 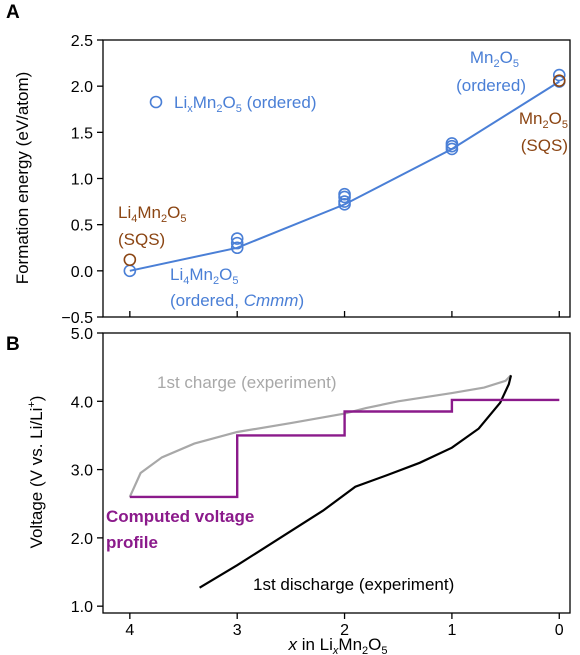 I want to click on panel-a-ylabel: Formation energy (eV/atom), so click(x=22, y=178).